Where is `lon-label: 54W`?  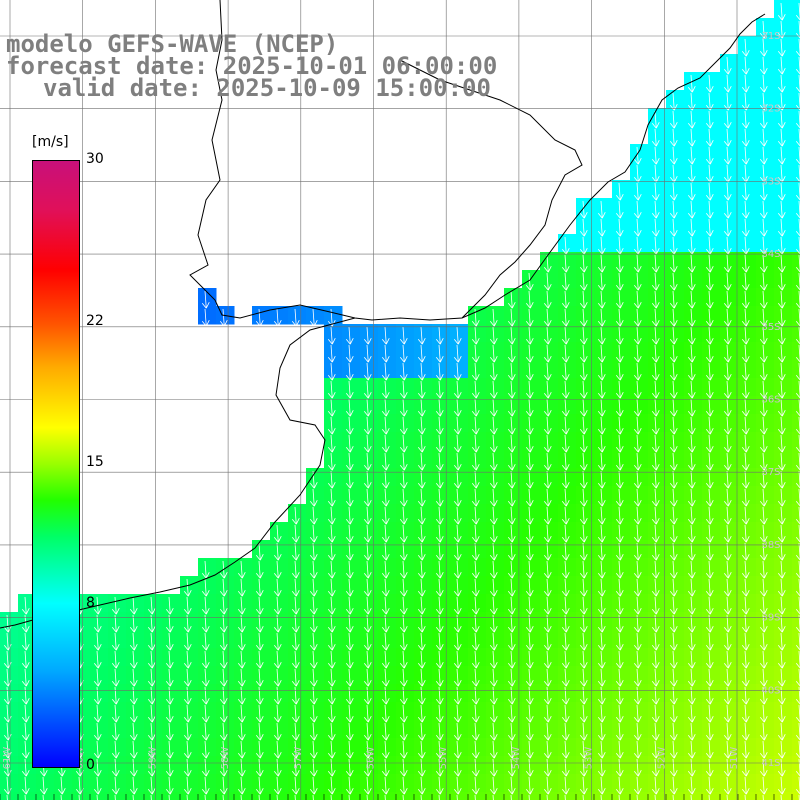
lon-label: 54W is located at coordinates (516, 758).